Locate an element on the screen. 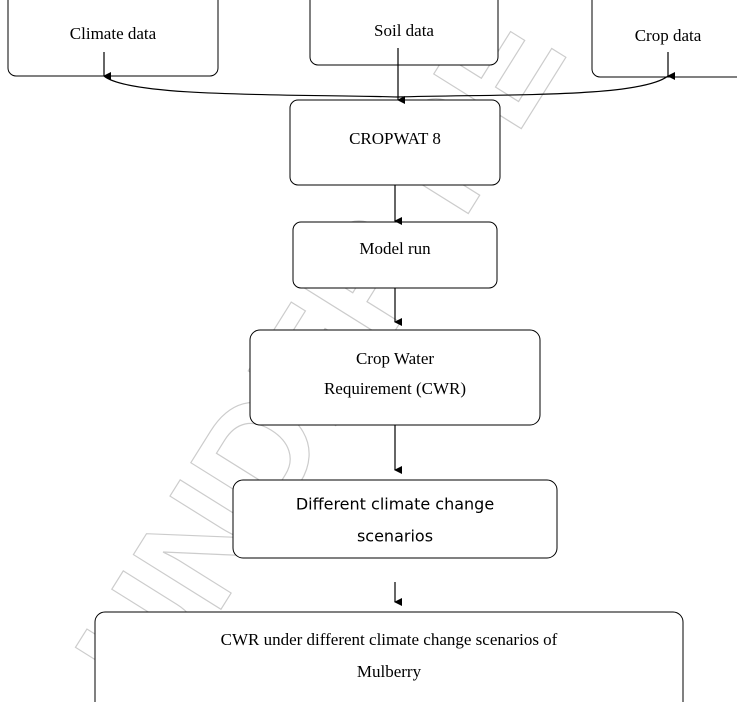  node-label: Requirement (CWR) is located at coordinates (395, 388).